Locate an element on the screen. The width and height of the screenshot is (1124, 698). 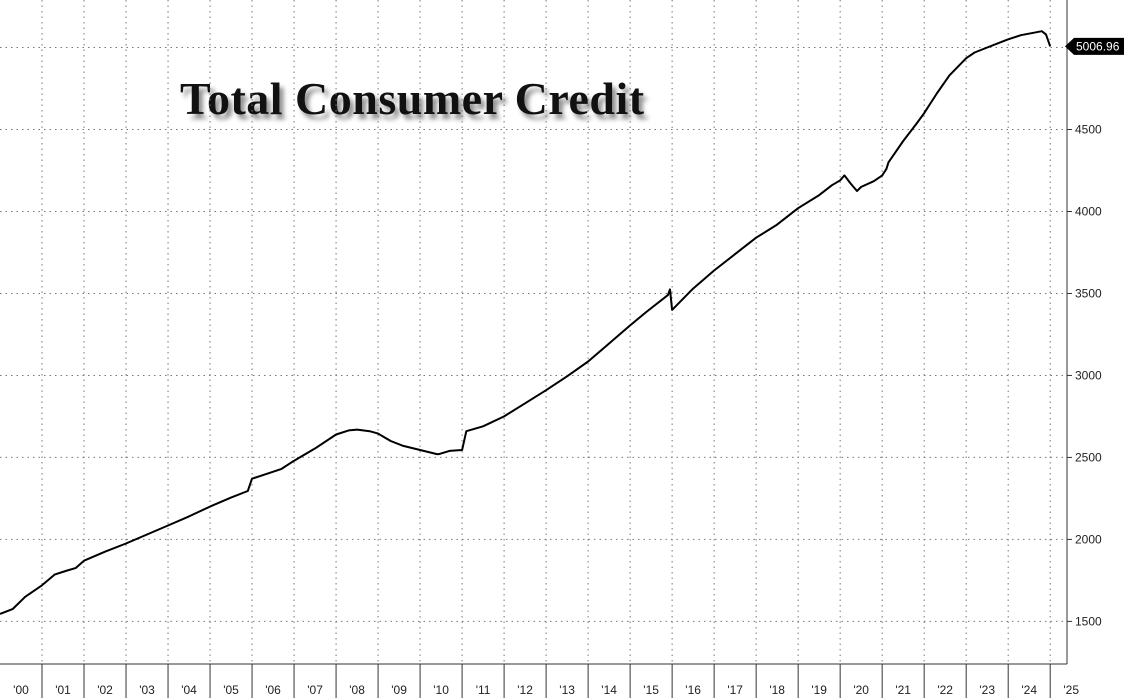
y-tick-label: 2500 is located at coordinates (1088, 457).